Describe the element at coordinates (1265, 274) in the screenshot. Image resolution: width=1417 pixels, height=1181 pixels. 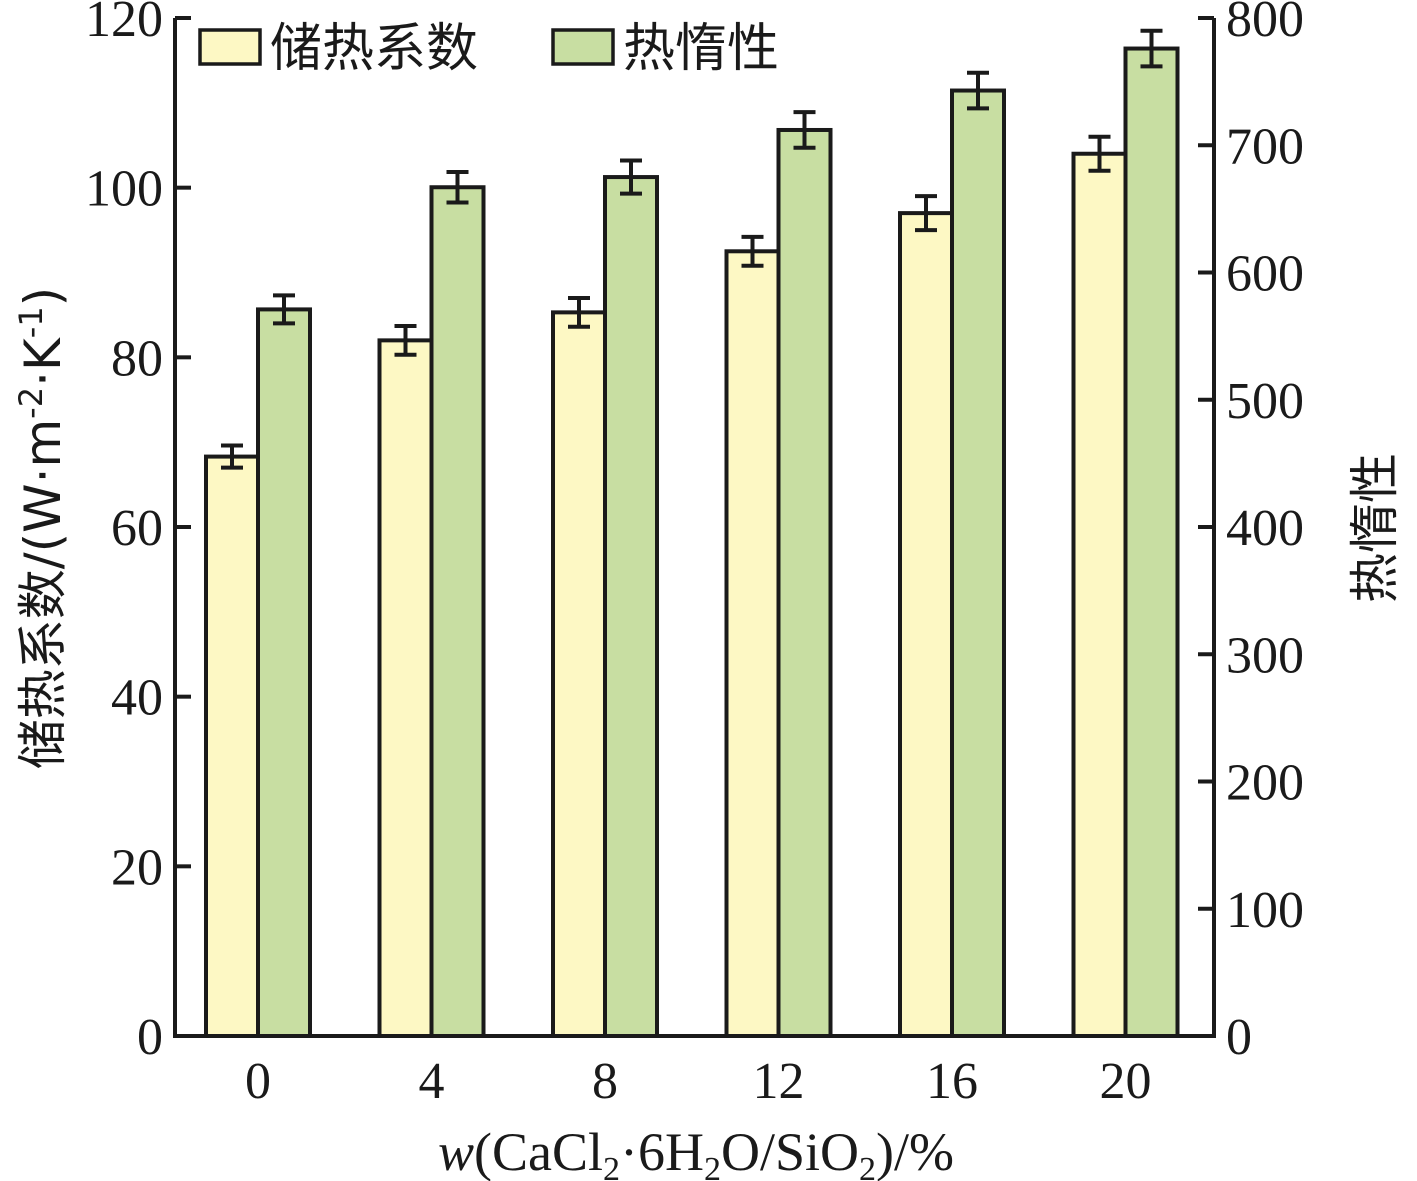
I see `y-right-tick-label: 600` at that location.